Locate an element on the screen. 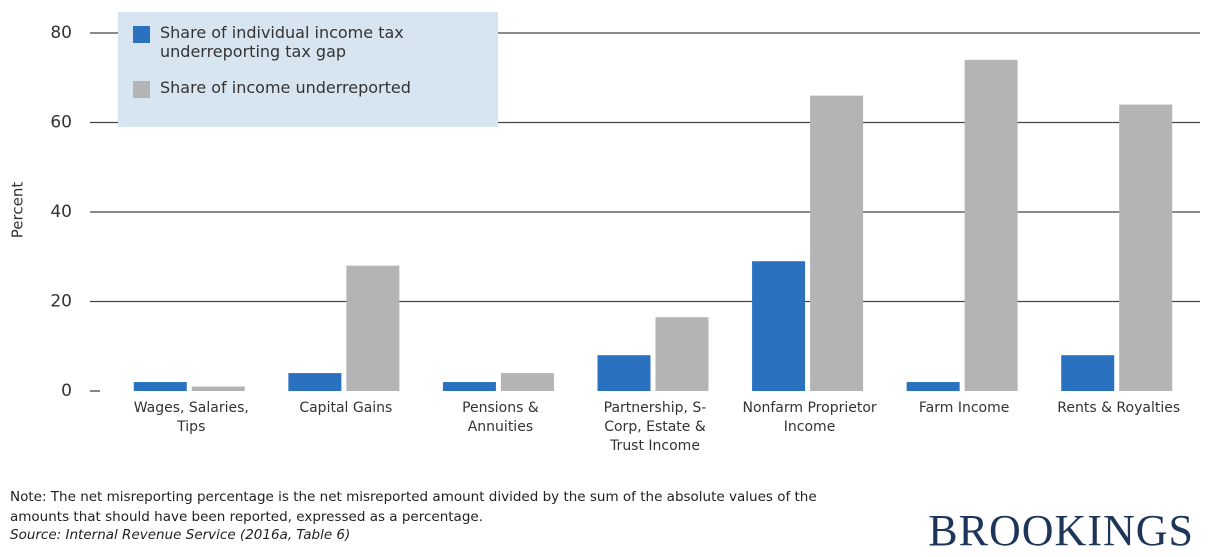 The height and width of the screenshot is (557, 1212). x-tick-label: Rents & Royalties is located at coordinates (1119, 408).